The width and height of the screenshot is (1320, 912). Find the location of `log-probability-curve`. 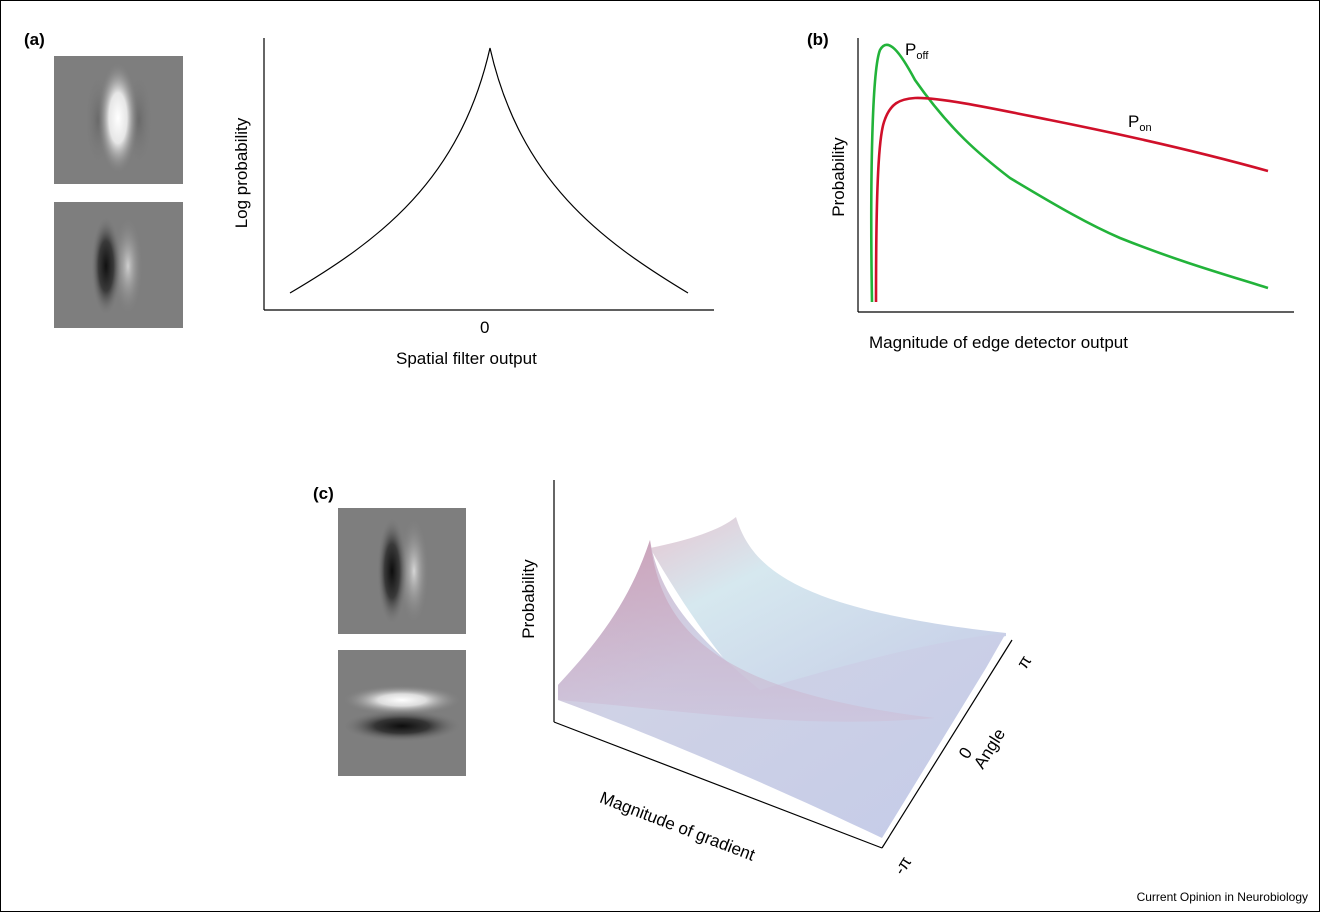

log-probability-curve is located at coordinates (489, 170).